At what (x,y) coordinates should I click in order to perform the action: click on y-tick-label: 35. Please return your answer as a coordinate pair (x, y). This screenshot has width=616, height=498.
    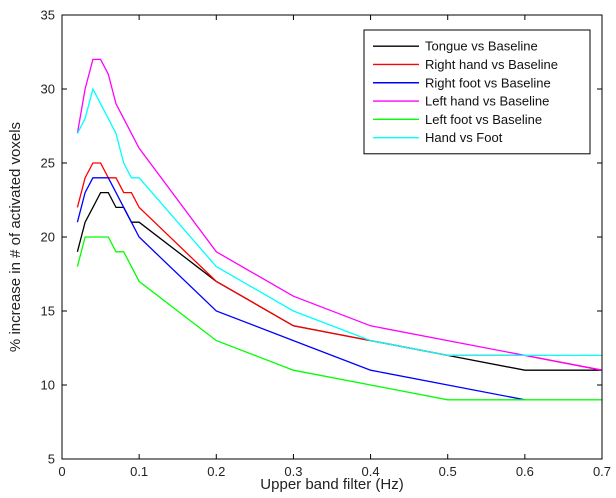
    Looking at the image, I should click on (48, 15).